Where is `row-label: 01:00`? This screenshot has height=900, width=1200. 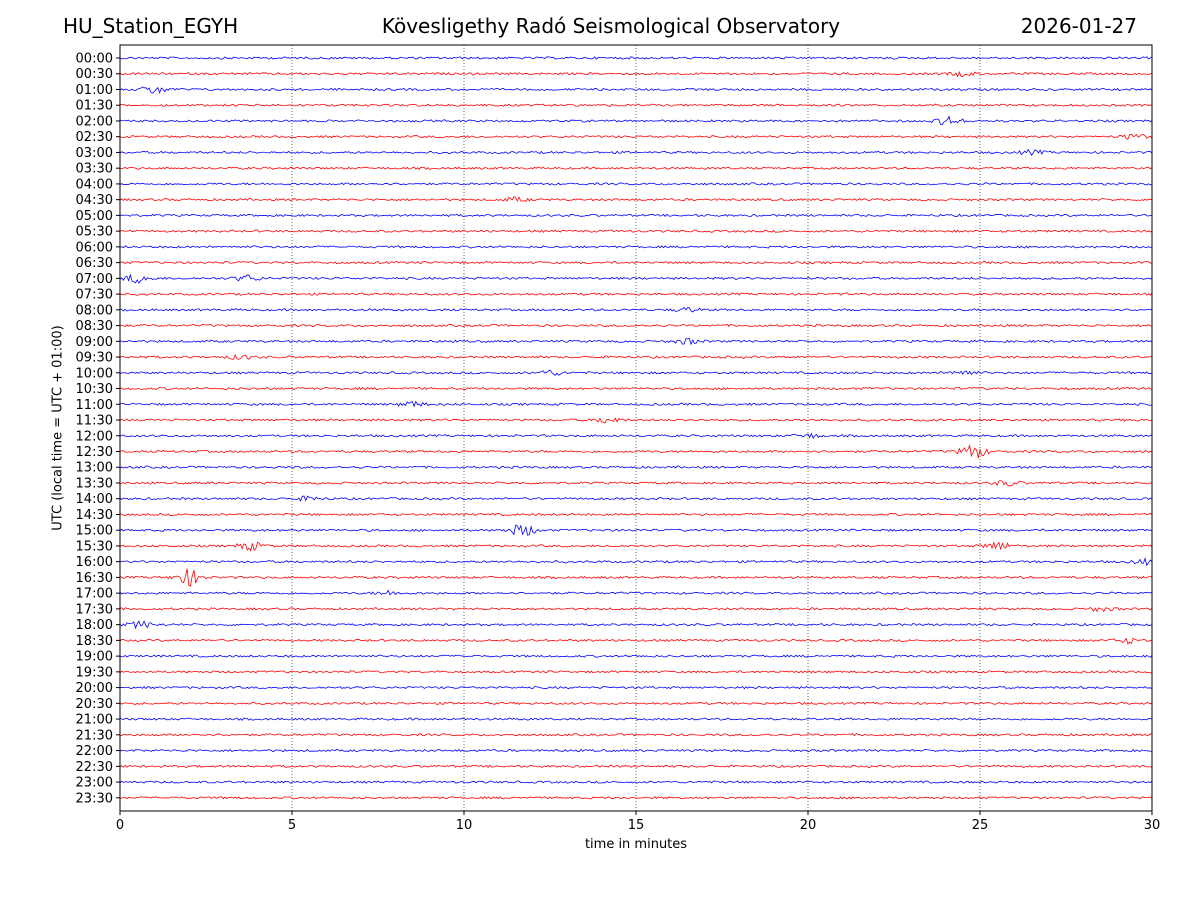
row-label: 01:00 is located at coordinates (94, 90).